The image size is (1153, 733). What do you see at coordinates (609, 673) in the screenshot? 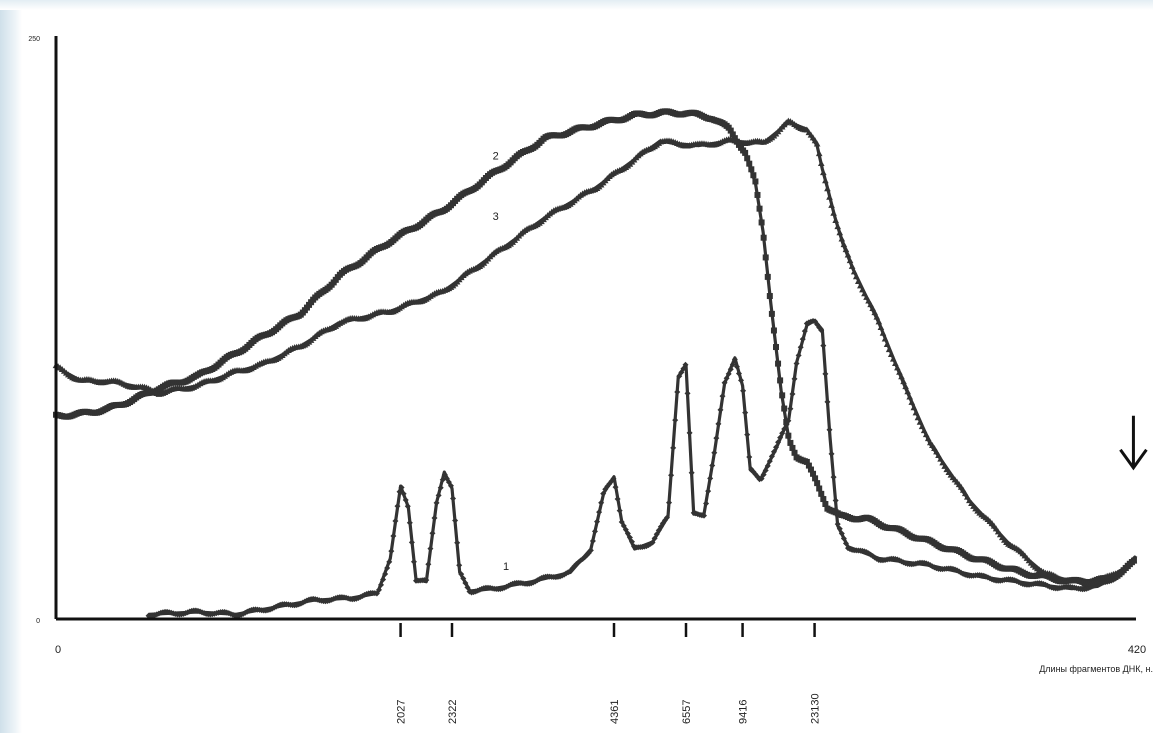
I see `marker-ticks: 2027 2322 4361 6557 9416 23130` at bounding box center [609, 673].